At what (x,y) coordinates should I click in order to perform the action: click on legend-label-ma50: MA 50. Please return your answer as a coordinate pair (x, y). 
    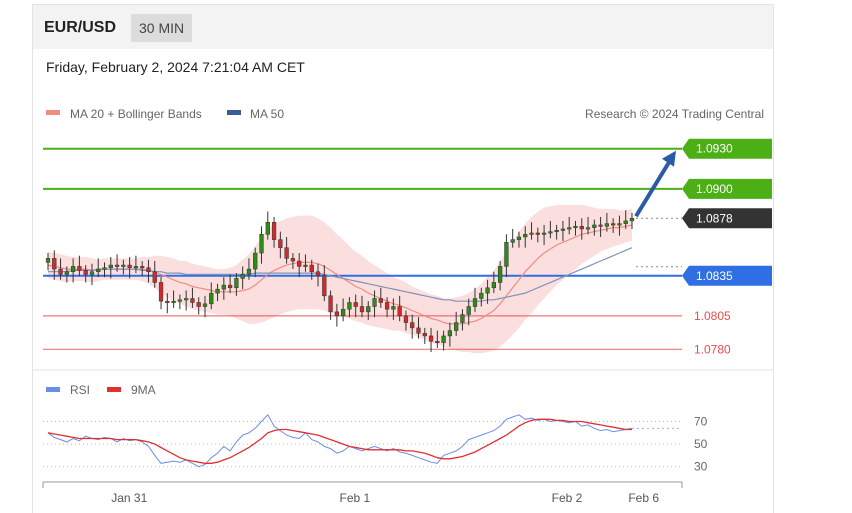
    Looking at the image, I should click on (267, 114).